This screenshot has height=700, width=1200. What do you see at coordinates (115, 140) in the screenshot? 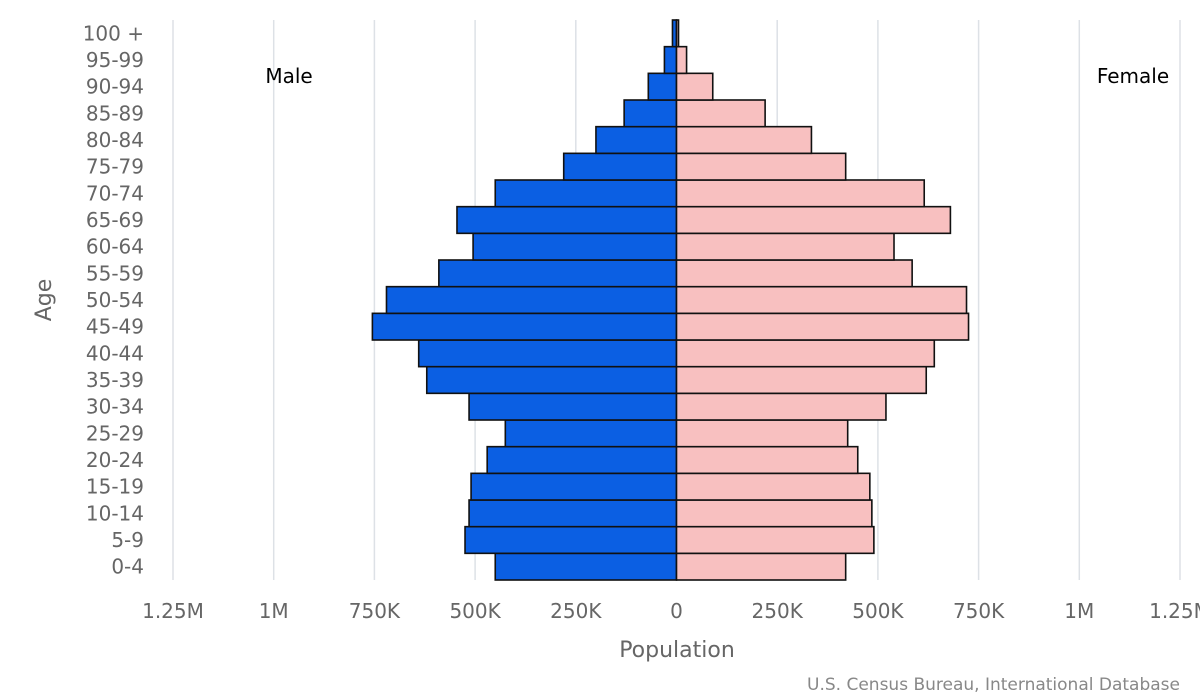
I see `y-tick-label: 80-84` at bounding box center [115, 140].